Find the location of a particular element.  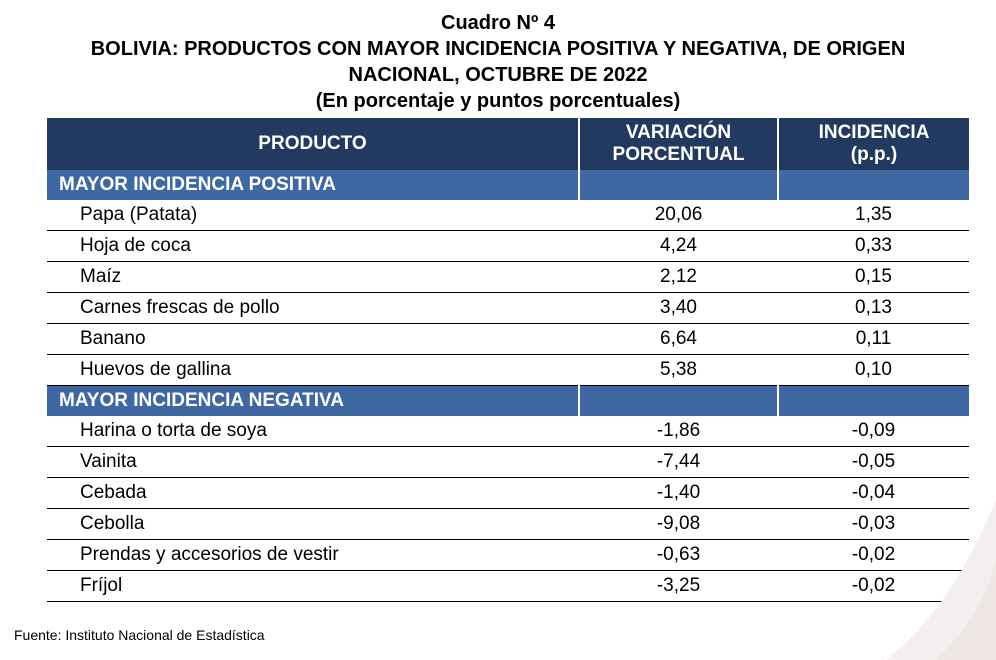

incidencia-cell: -0,03 is located at coordinates (873, 524).